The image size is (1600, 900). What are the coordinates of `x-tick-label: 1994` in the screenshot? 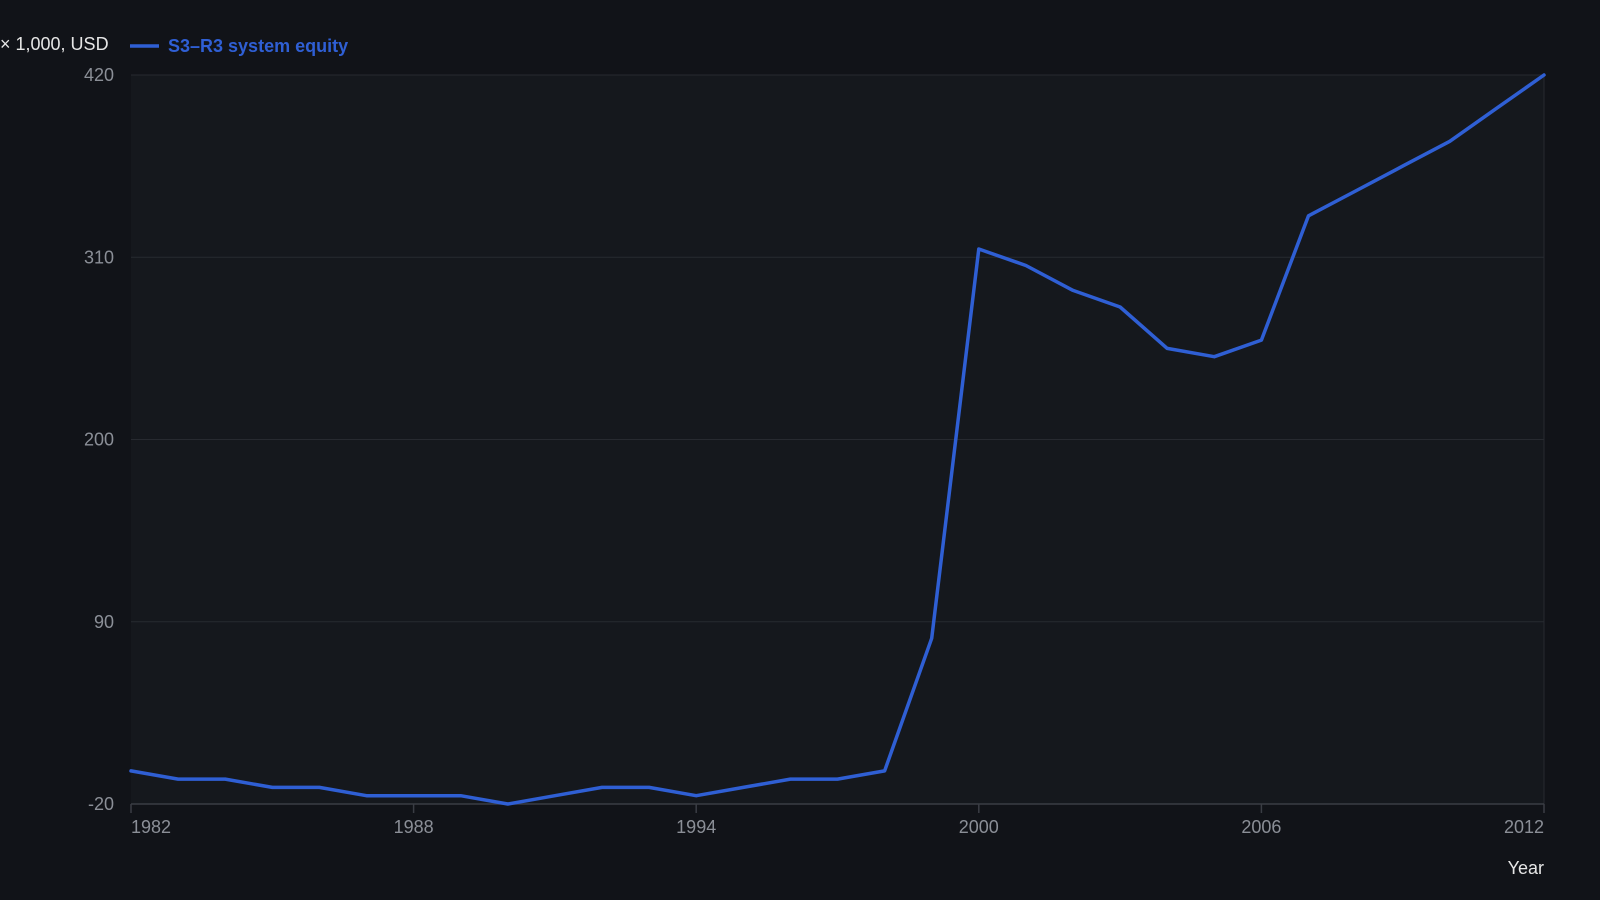 It's located at (696, 827).